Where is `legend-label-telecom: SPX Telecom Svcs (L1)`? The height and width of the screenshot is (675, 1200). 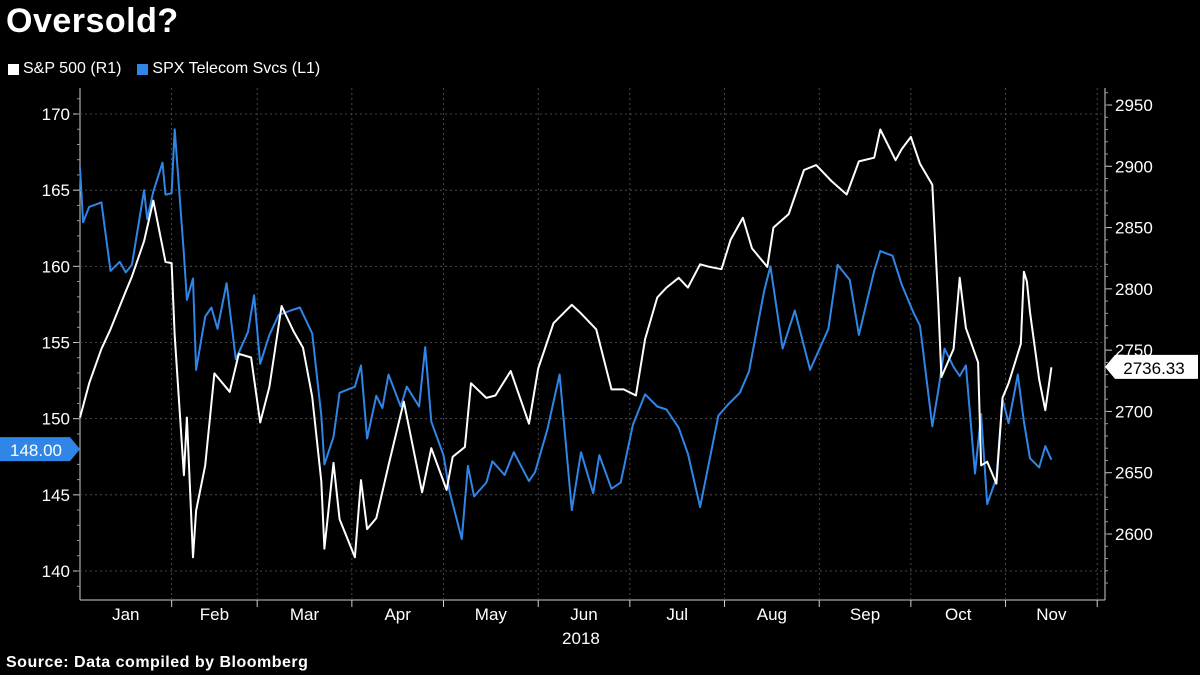 legend-label-telecom: SPX Telecom Svcs (L1) is located at coordinates (236, 68).